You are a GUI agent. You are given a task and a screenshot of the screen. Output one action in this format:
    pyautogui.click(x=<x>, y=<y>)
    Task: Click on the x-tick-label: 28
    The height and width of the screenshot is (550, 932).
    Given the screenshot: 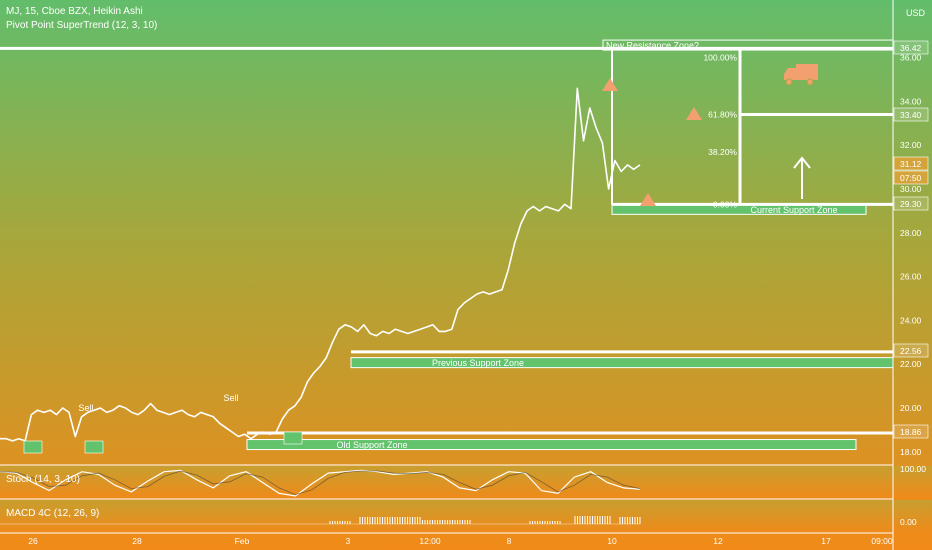 What is the action you would take?
    pyautogui.click(x=137, y=541)
    